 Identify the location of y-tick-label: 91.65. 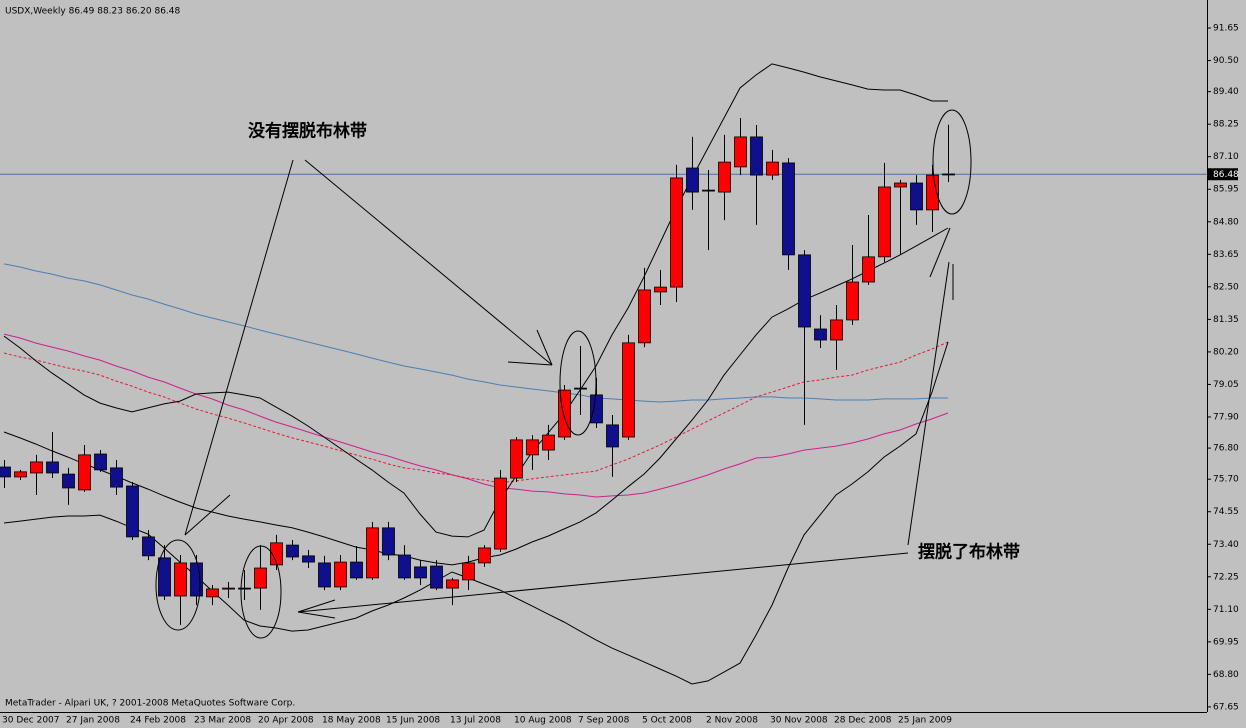
(1226, 29).